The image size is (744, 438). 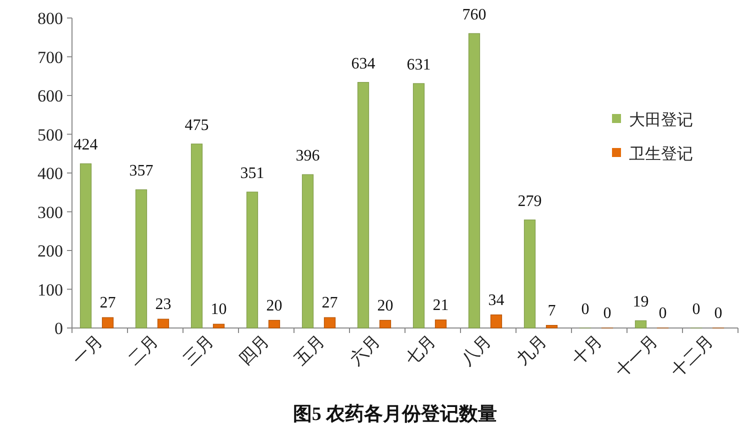 I want to click on data-label: 19, so click(x=640, y=302).